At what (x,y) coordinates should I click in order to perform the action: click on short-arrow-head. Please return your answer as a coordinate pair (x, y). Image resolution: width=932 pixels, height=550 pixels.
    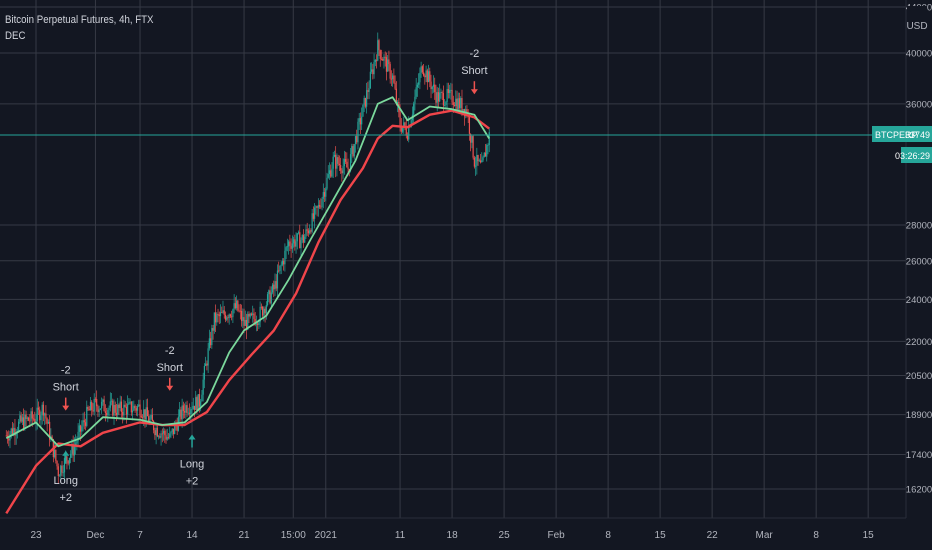
    Looking at the image, I should click on (66, 408).